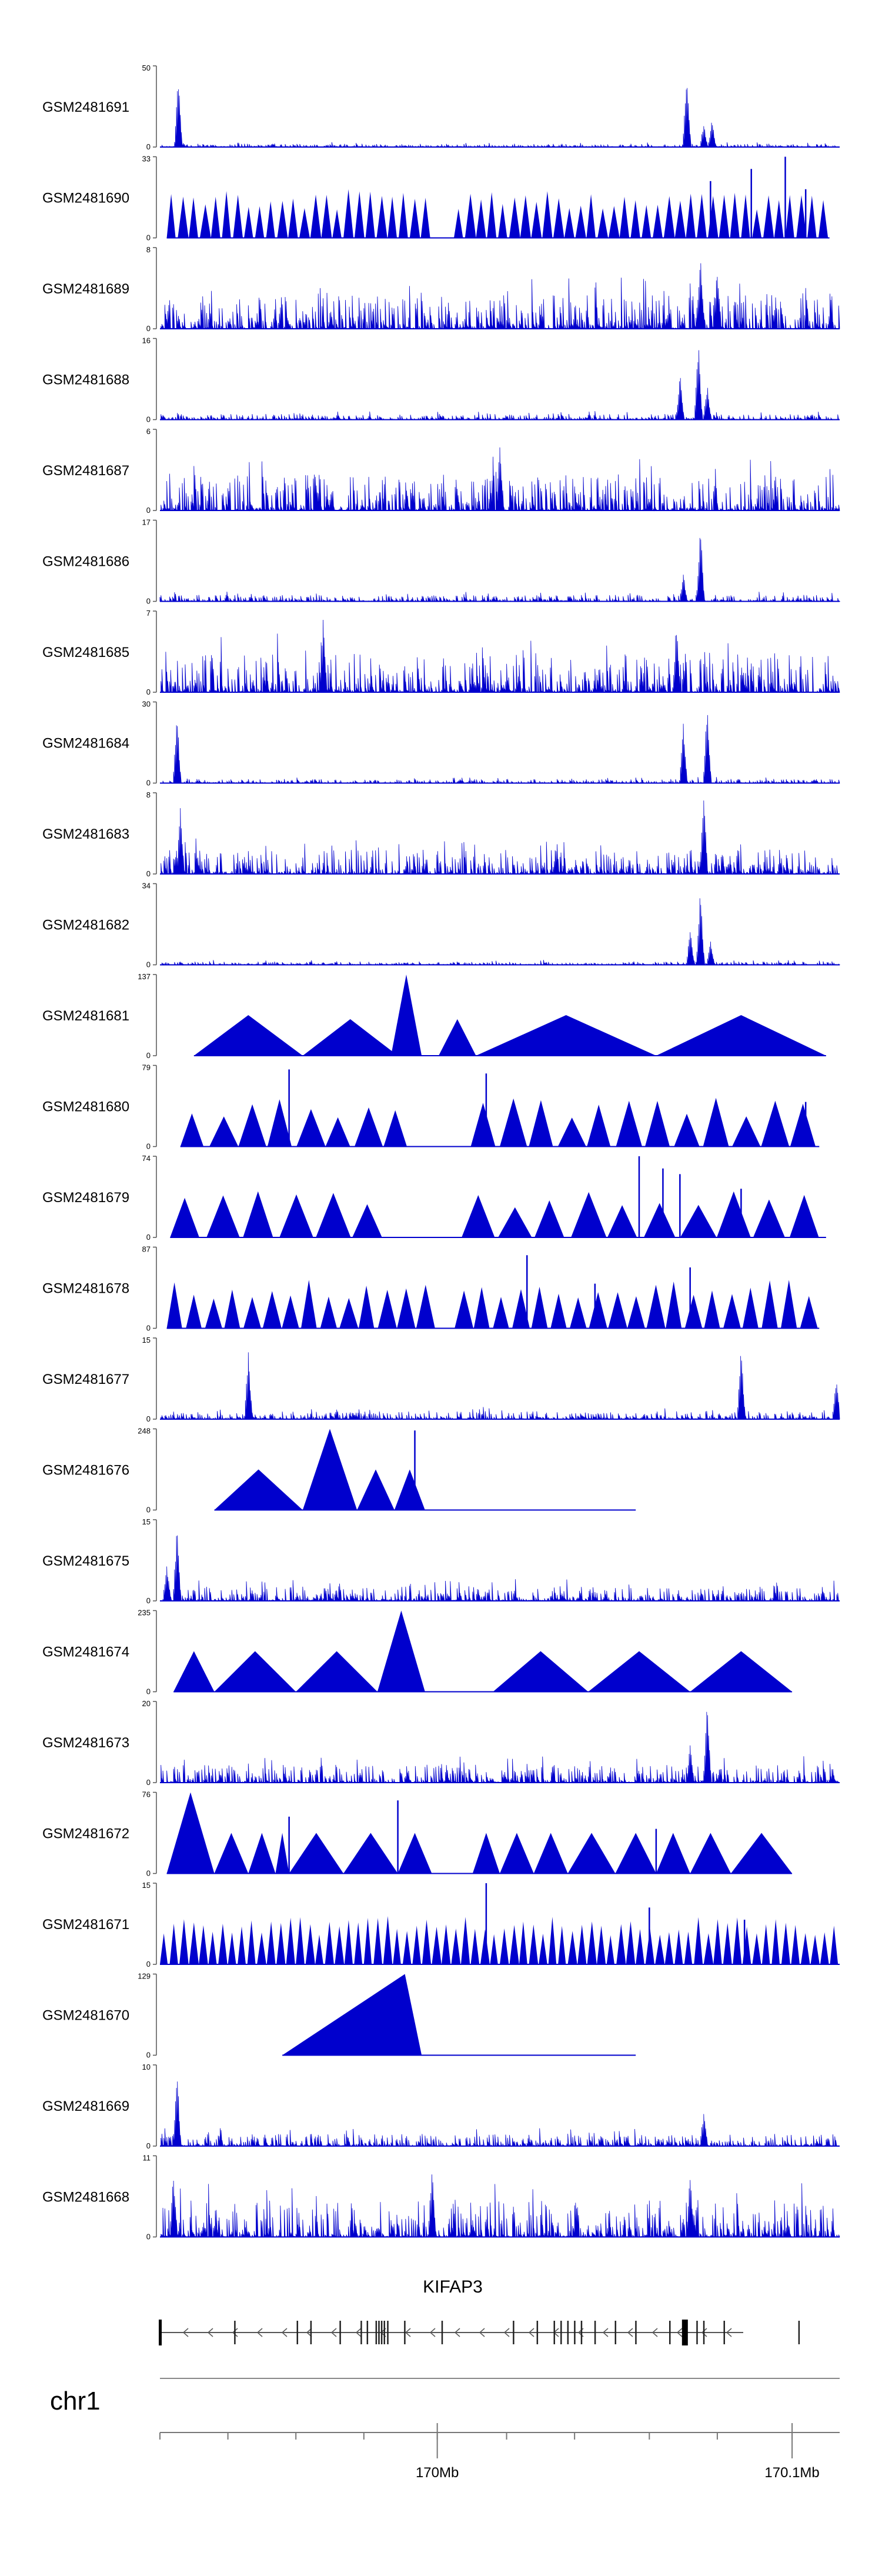 The image size is (882, 2576). What do you see at coordinates (85, 2106) in the screenshot?
I see `track-label: GSM2481669` at bounding box center [85, 2106].